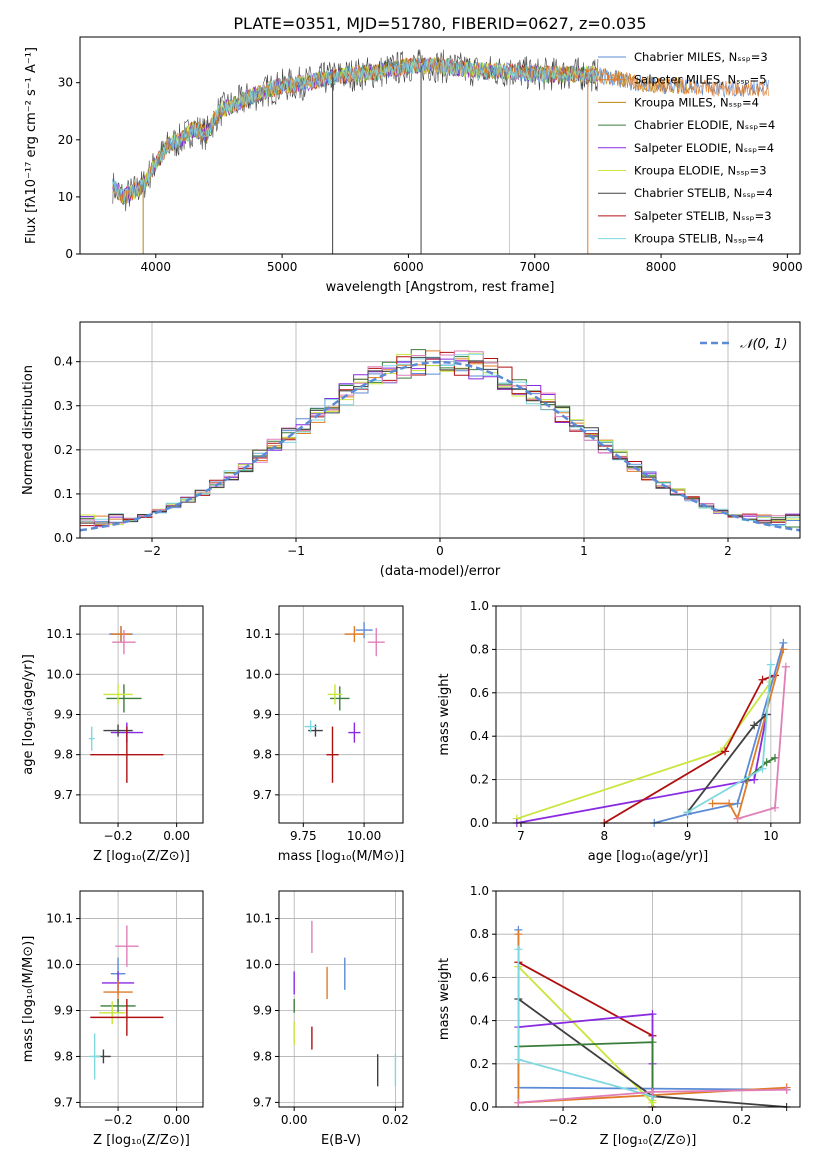 The height and width of the screenshot is (1170, 819). I want to click on y-tick-label: 0.1, so click(63, 494).